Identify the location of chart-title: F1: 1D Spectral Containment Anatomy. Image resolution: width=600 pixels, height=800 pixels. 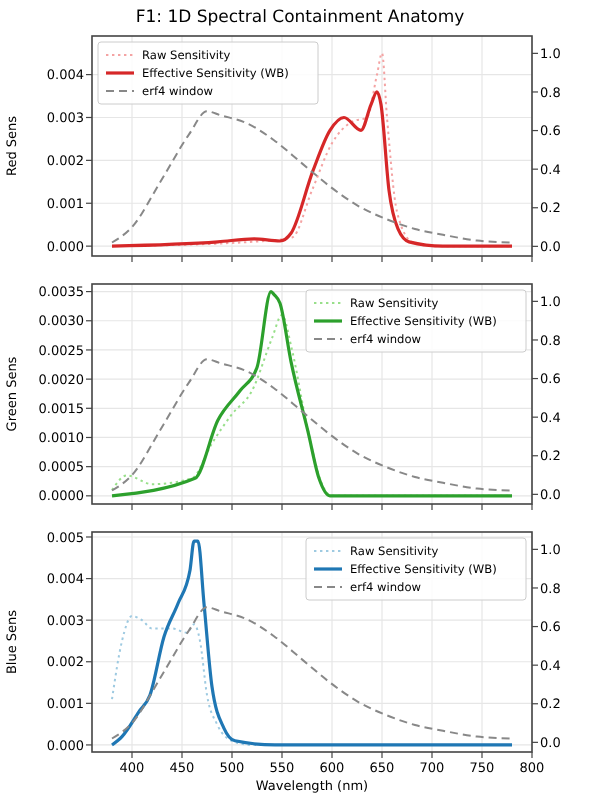
(300, 18).